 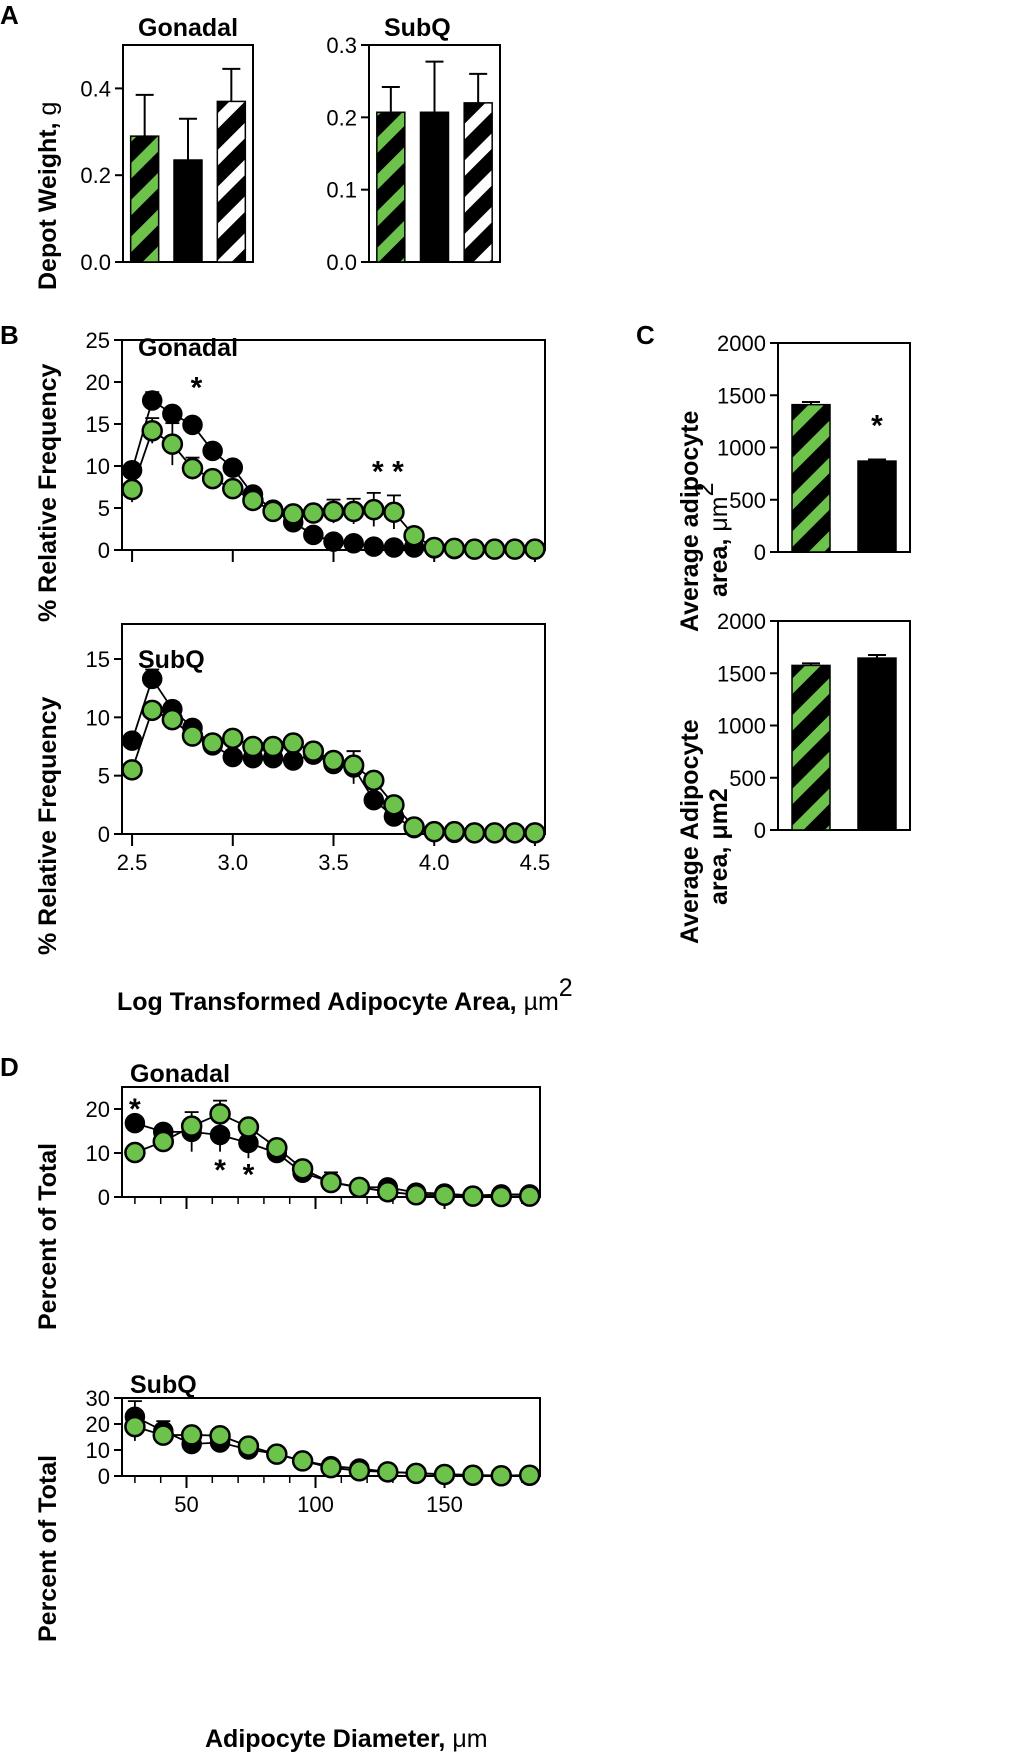 What do you see at coordinates (132, 862) in the screenshot?
I see `B-subq-x-tick-label: 2.5` at bounding box center [132, 862].